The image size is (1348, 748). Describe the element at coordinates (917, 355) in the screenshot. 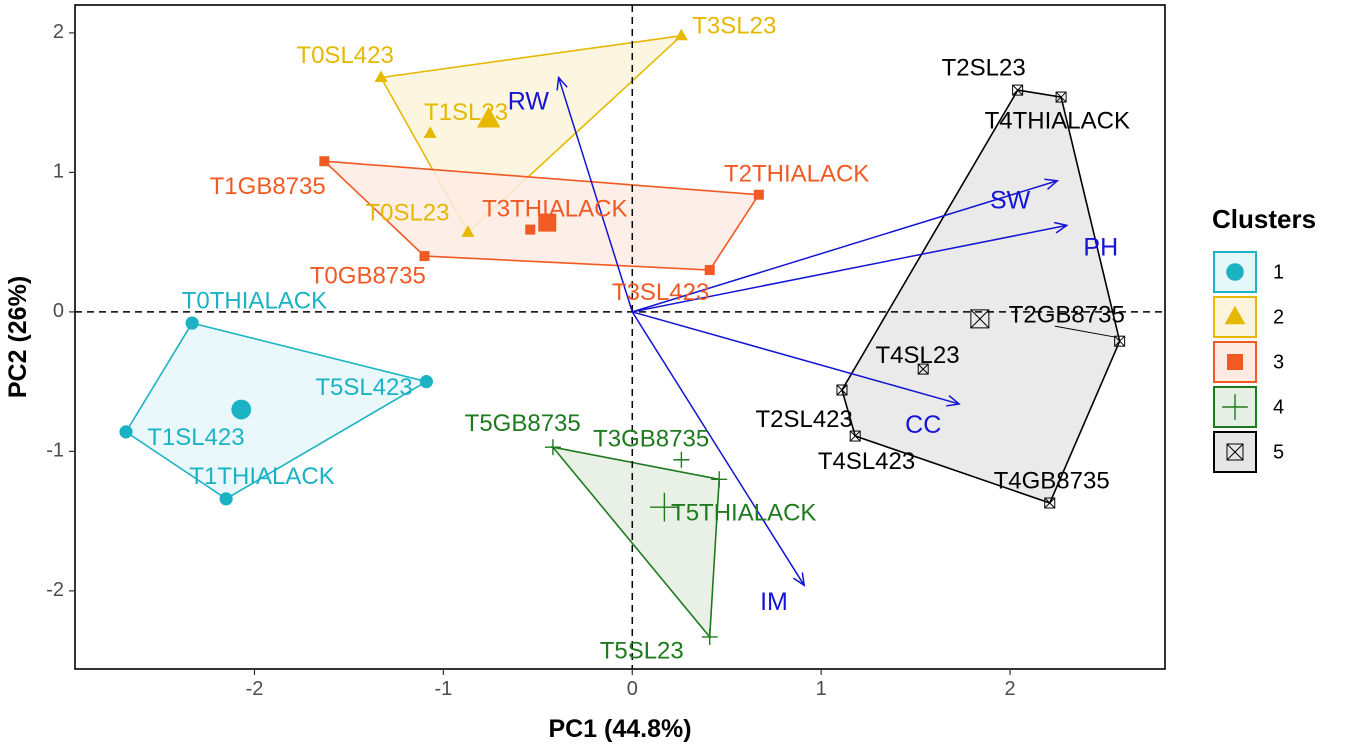

I see `point-label-t4sl23: T4SL23` at that location.